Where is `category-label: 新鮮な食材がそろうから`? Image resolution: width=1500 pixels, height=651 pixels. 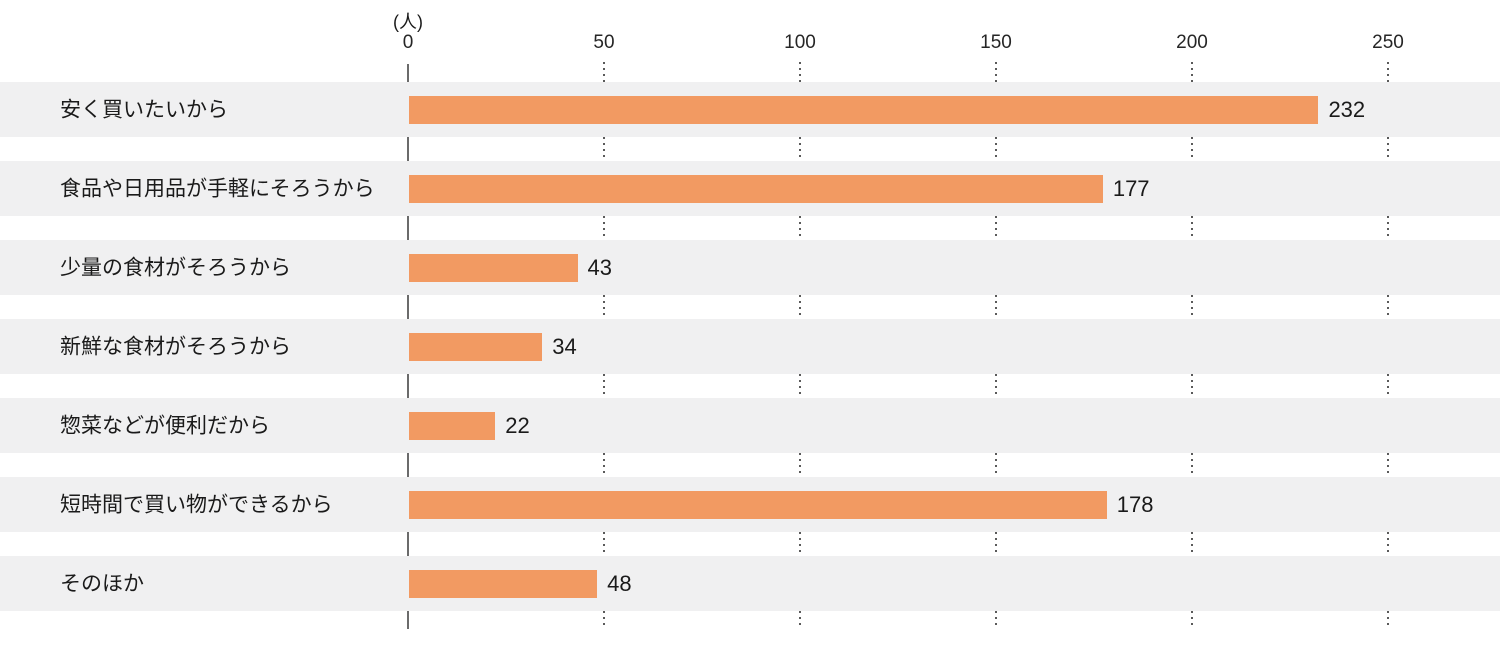 category-label: 新鮮な食材がそろうから is located at coordinates (175, 346).